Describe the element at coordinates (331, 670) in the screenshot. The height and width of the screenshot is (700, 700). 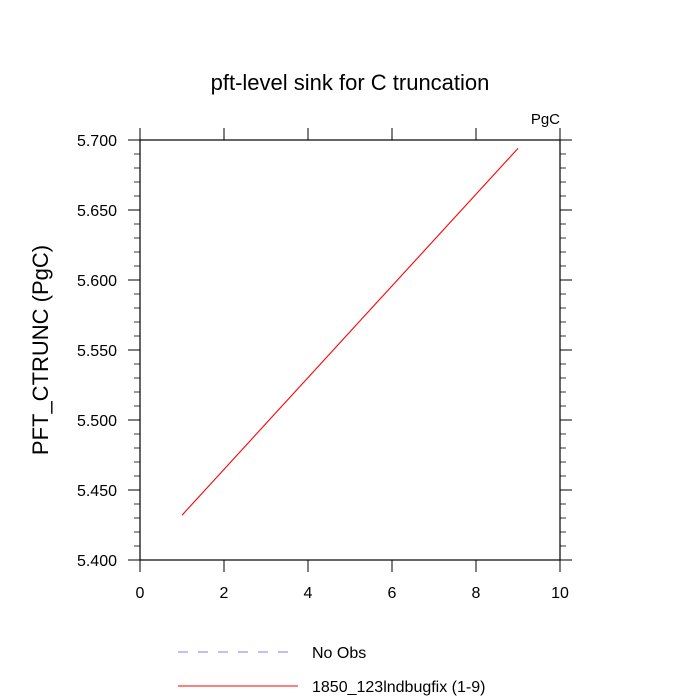
I see `legend: No Obs 1850_123lndbugfix (1-9)` at that location.